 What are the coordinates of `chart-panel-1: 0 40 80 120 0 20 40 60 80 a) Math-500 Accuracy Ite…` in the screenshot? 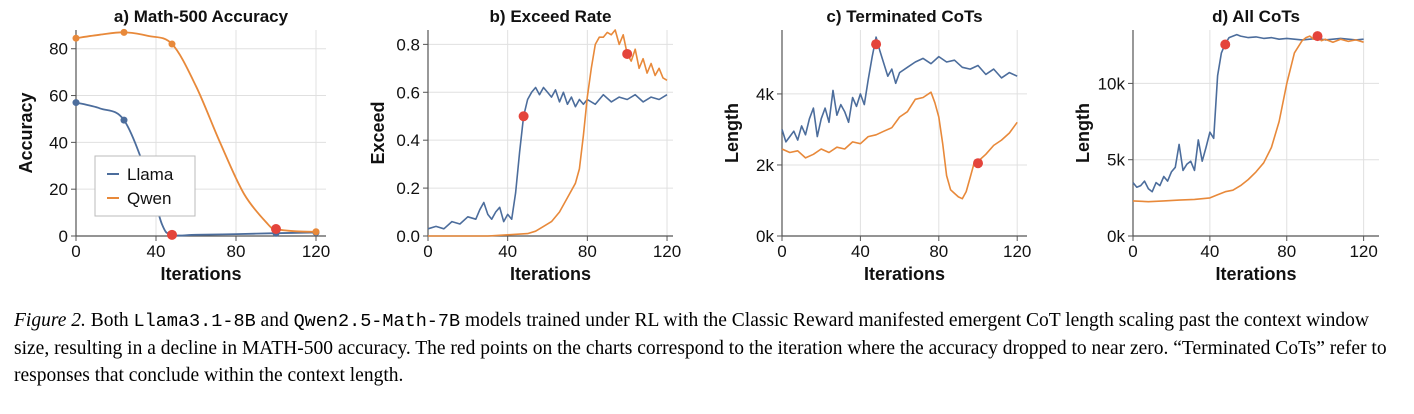 It's located at (173, 145).